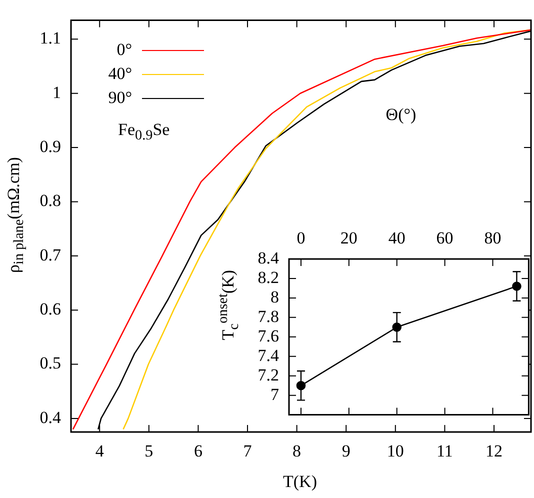  Describe the element at coordinates (297, 451) in the screenshot. I see `x-tick-label: 8` at that location.